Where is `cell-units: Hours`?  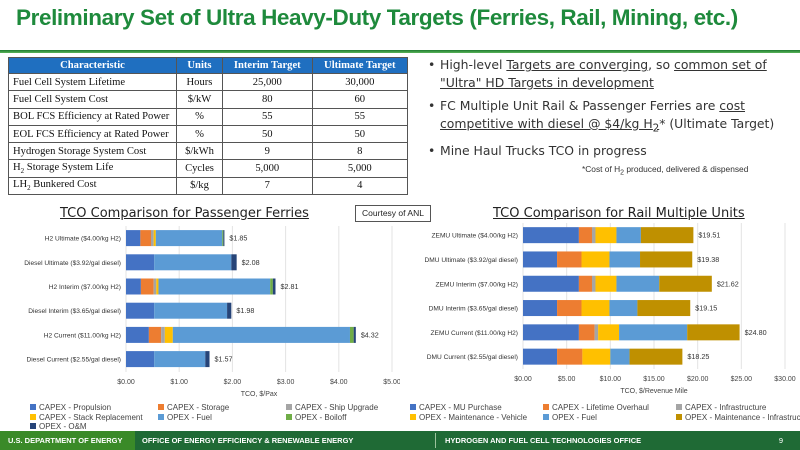
cell-units: Hours is located at coordinates (199, 82).